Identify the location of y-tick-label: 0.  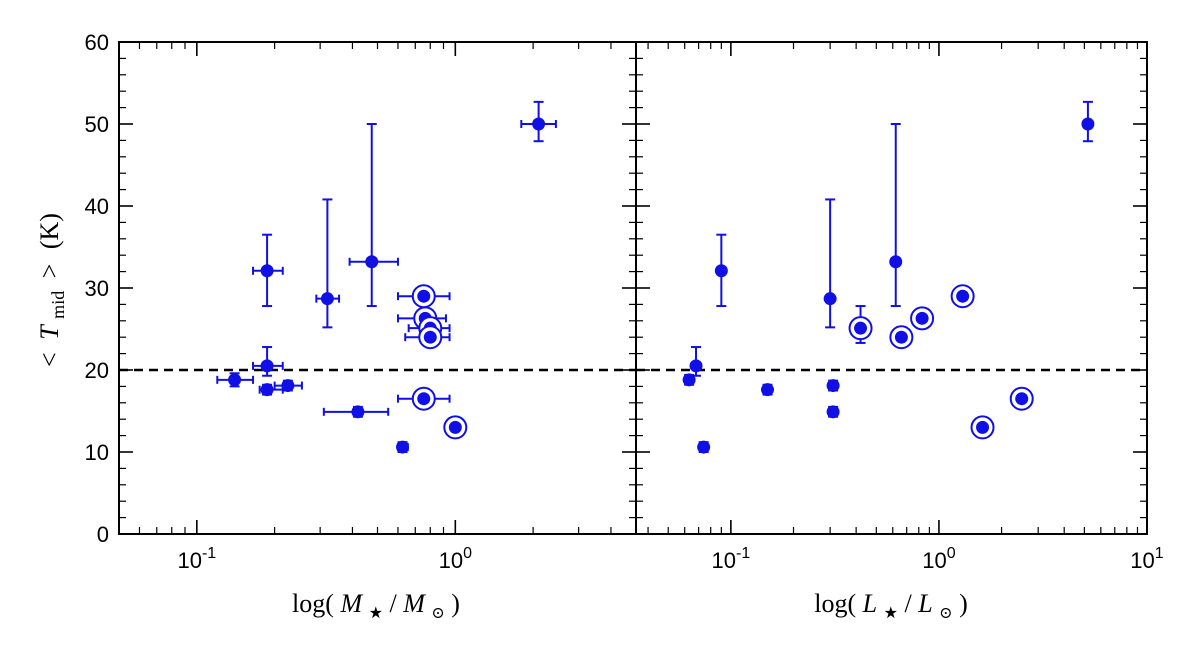
(103, 534).